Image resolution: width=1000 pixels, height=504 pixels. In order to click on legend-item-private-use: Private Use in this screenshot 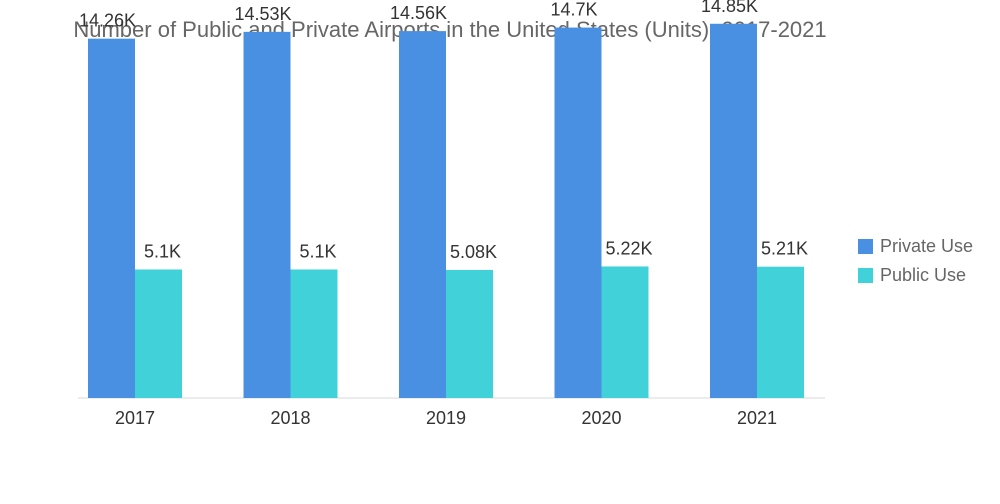, I will do `click(915, 246)`.